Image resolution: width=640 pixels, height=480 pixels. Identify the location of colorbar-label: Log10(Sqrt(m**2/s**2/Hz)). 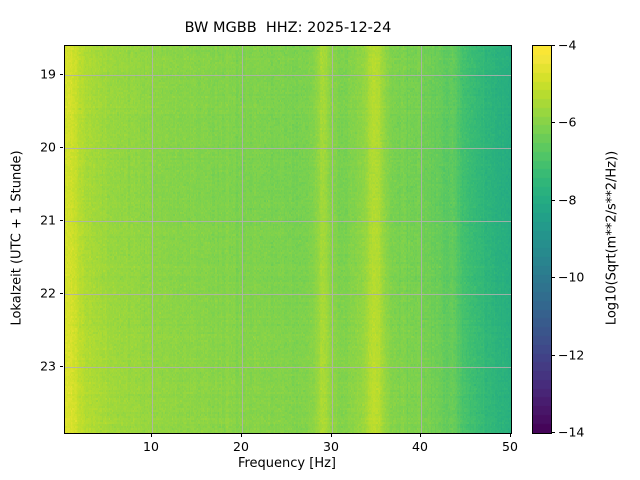
(612, 238).